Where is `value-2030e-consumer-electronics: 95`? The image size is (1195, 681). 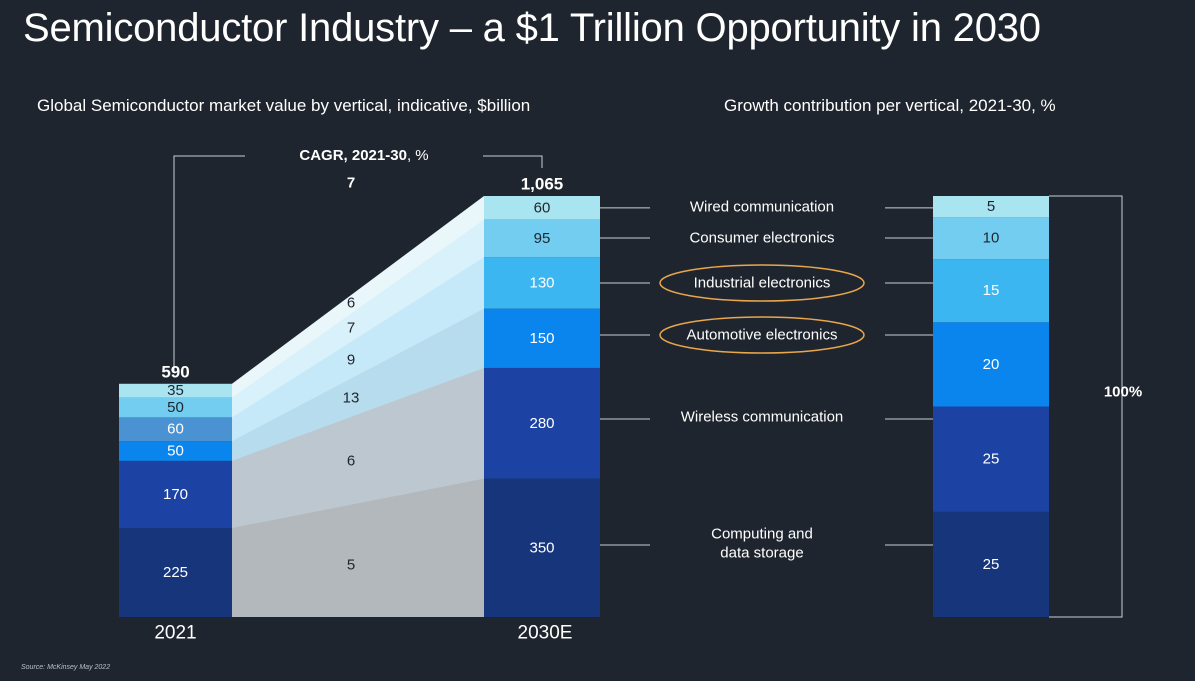
value-2030e-consumer-electronics: 95 is located at coordinates (542, 238).